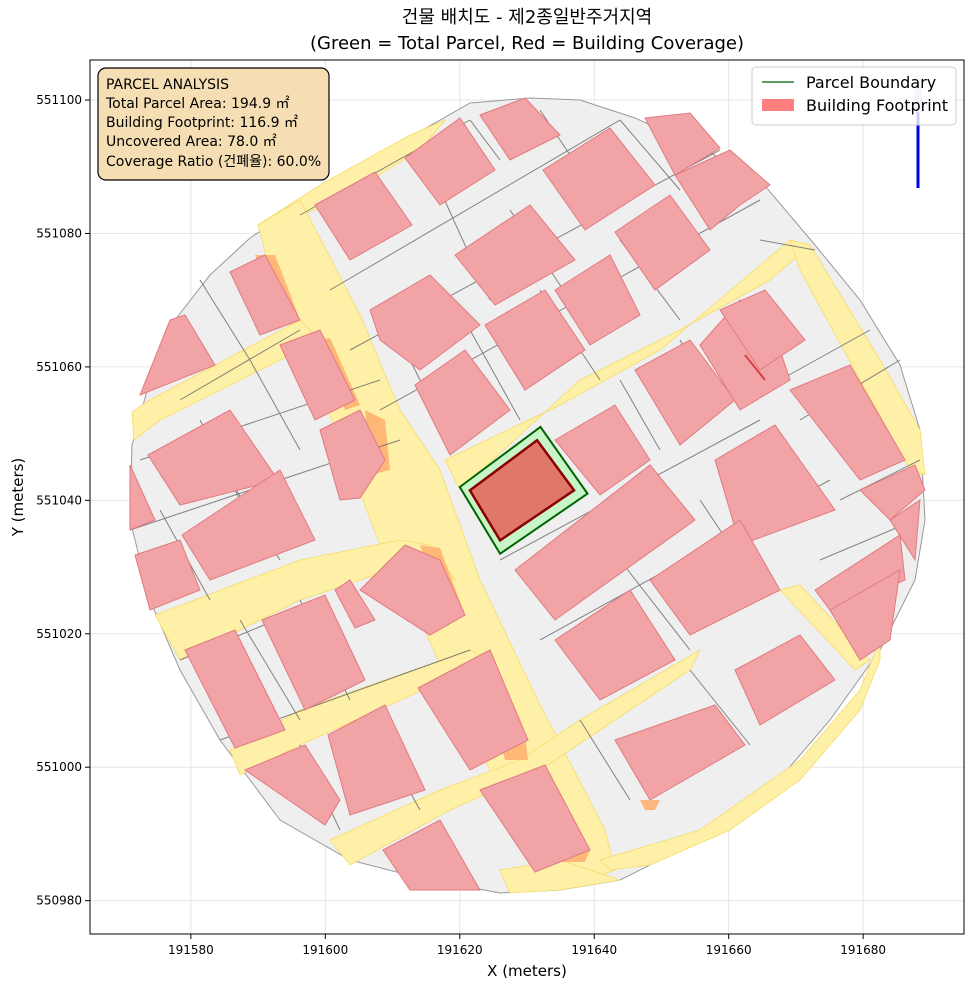 This screenshot has height=990, width=972. I want to click on info-footprint: Building Footprint: 116.9 ㎡, so click(202, 123).